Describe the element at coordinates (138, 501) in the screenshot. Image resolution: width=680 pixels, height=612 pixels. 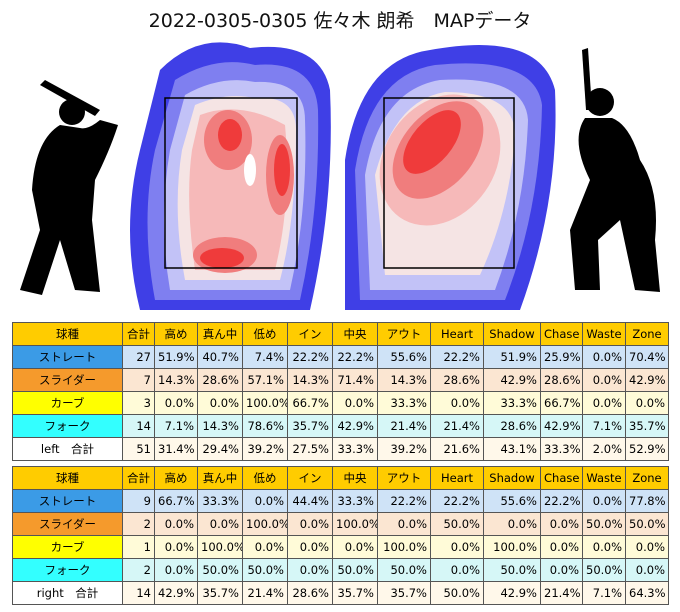
I see `cell: 9` at that location.